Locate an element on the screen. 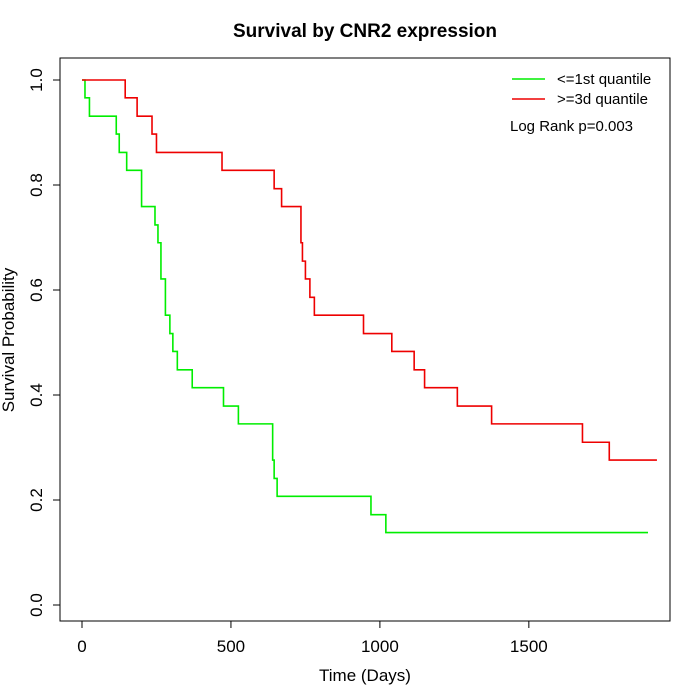 The image size is (700, 700). legend-label: <=1st quantile is located at coordinates (604, 79).